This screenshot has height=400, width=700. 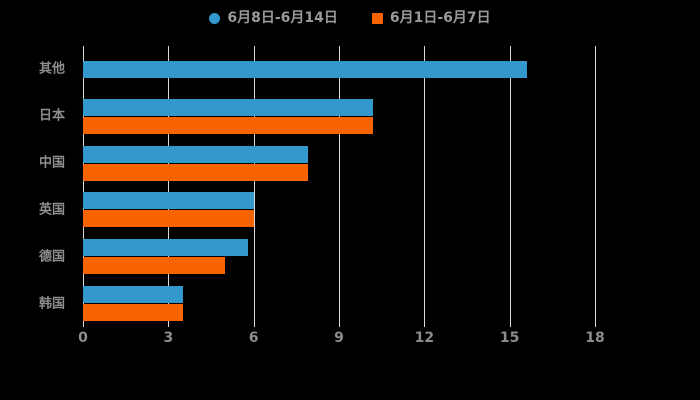 What do you see at coordinates (168, 338) in the screenshot?
I see `x-axis-tick-label: 3` at bounding box center [168, 338].